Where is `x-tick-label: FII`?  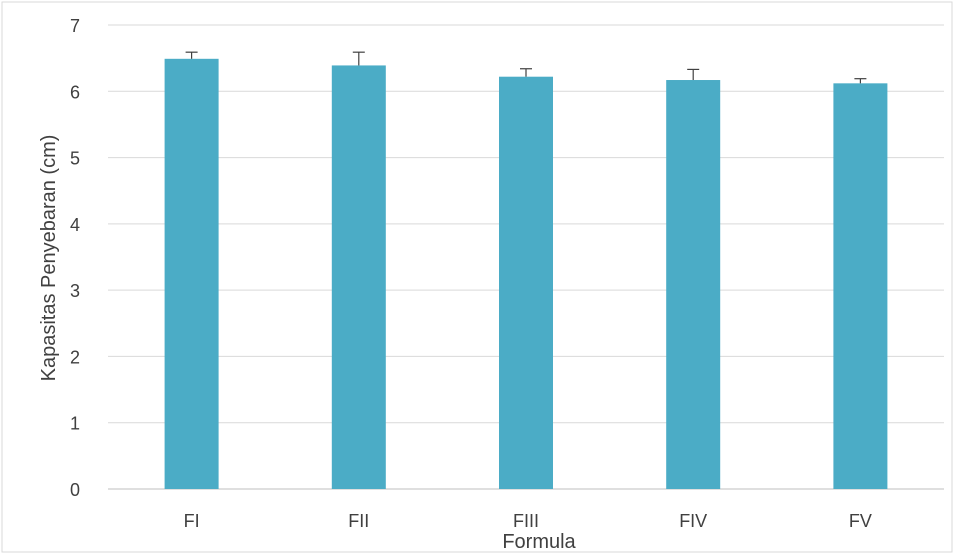
x-tick-label: FII is located at coordinates (358, 521).